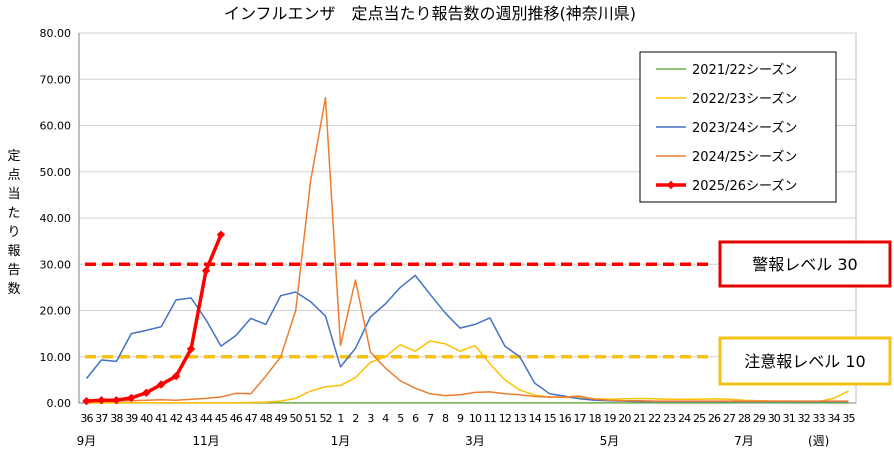 This screenshot has width=894, height=455. Describe the element at coordinates (13, 194) in the screenshot. I see `y-axis-label-char: 当` at that location.